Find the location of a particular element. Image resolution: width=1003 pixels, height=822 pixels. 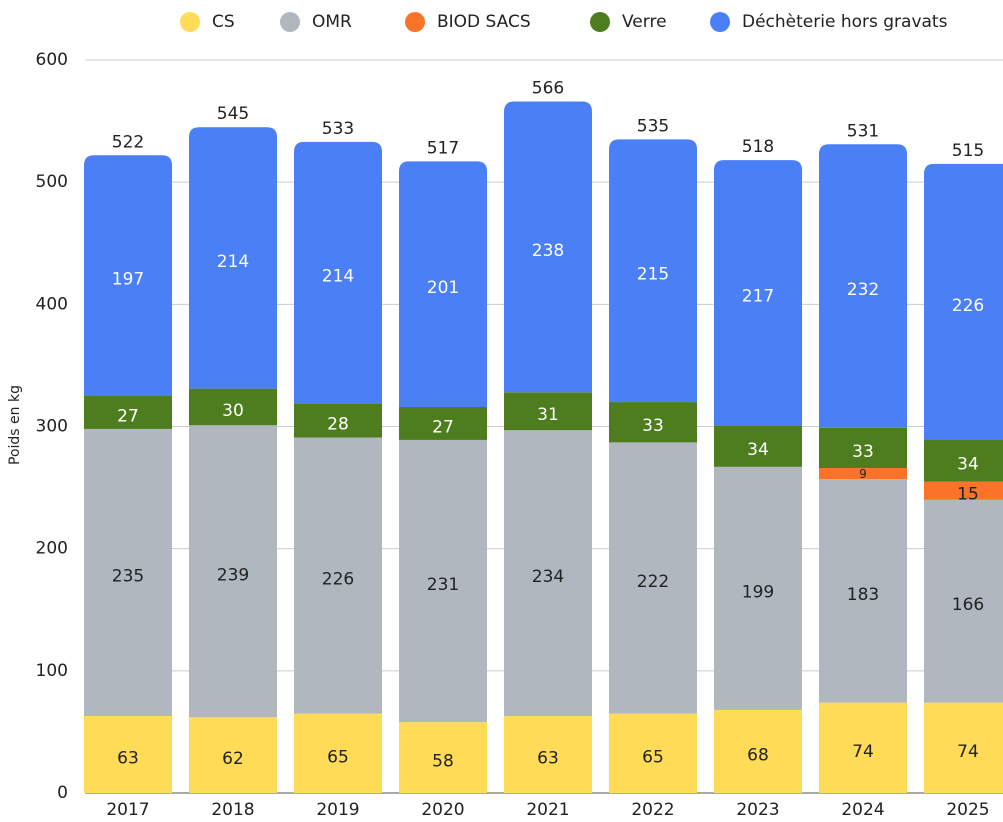

data-label: 231 is located at coordinates (443, 585).